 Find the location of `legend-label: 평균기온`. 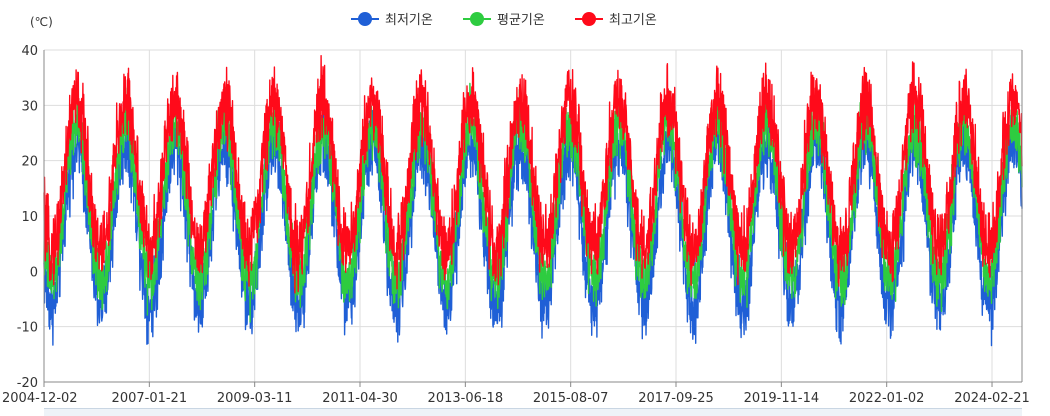

legend-label: 평균기온 is located at coordinates (521, 20).